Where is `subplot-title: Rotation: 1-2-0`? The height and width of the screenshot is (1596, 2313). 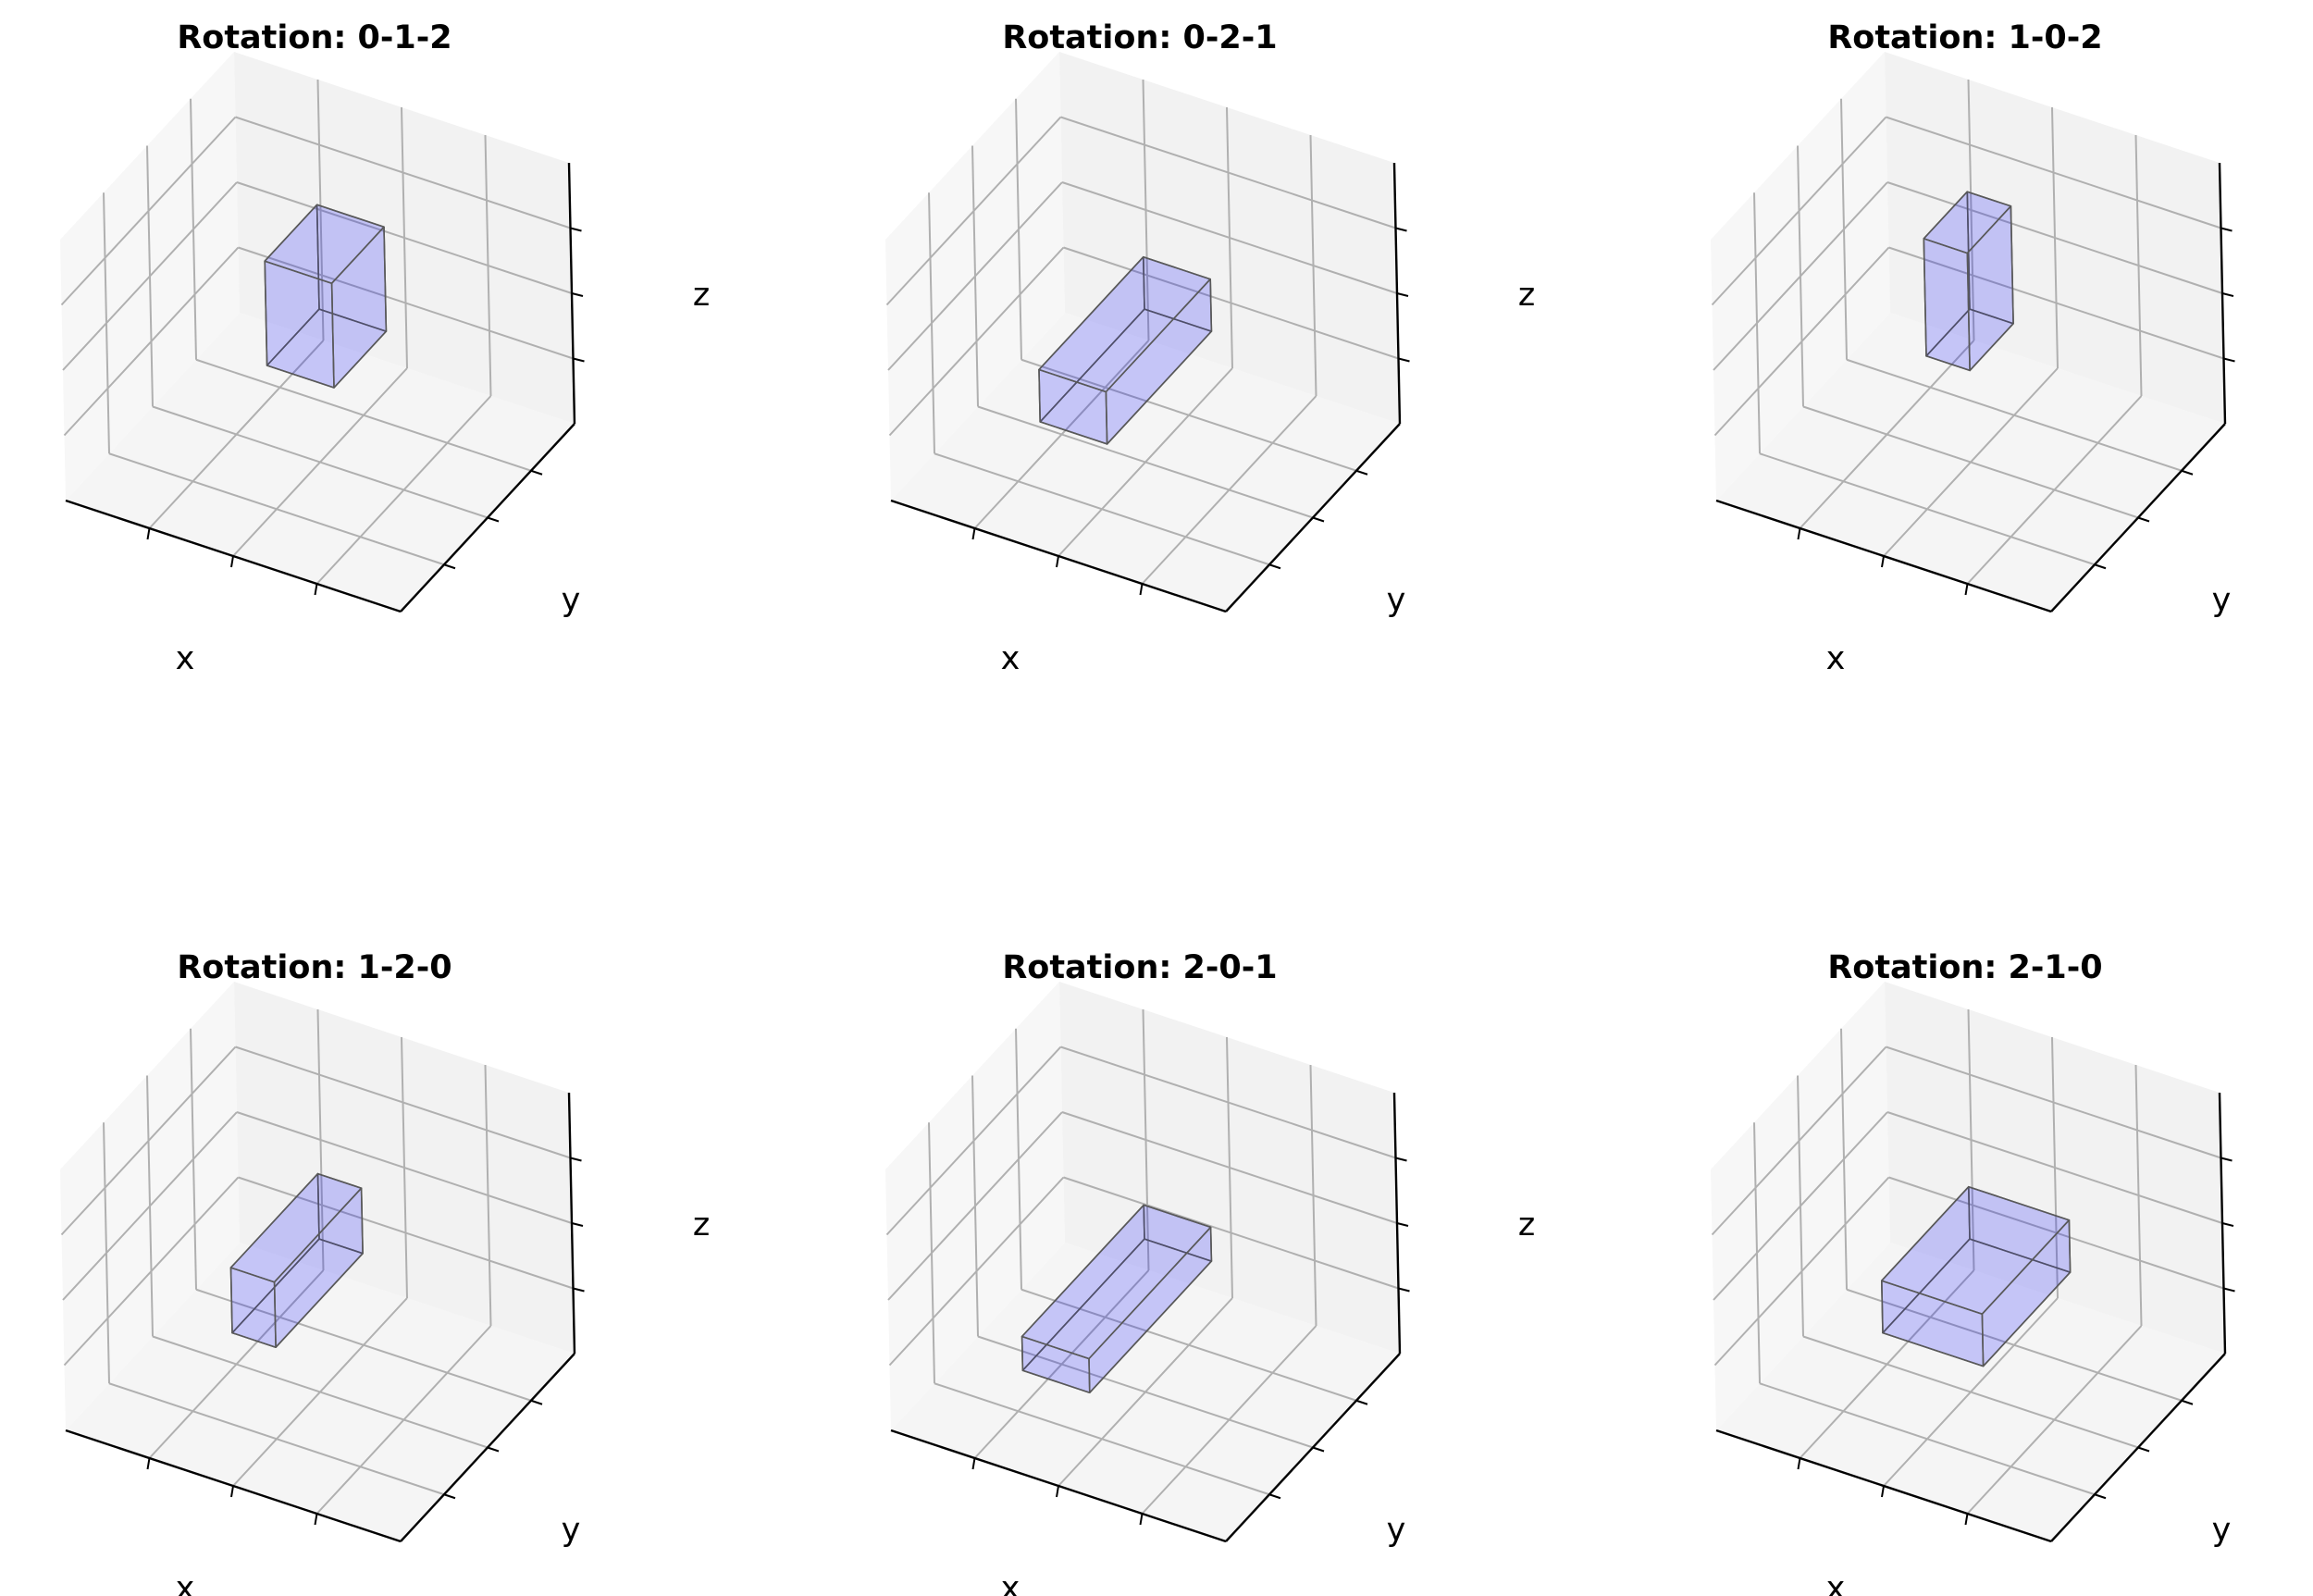 subplot-title: Rotation: 1-2-0 is located at coordinates (314, 968).